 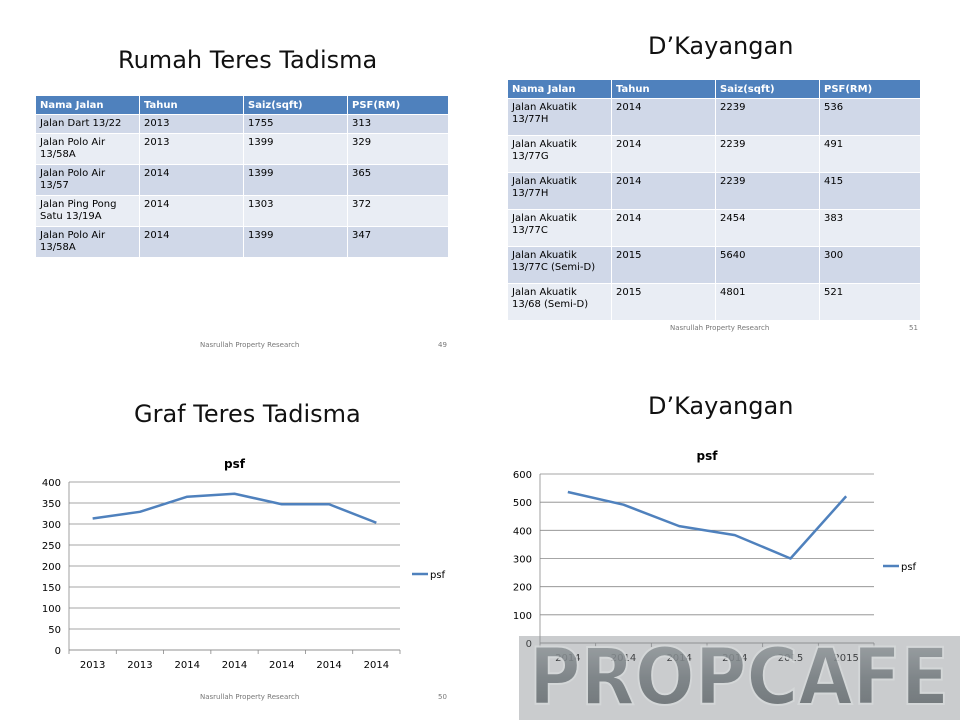 I want to click on table-row: Jalan Akuatik 13/77C 2014 2454 383, so click(x=714, y=228).